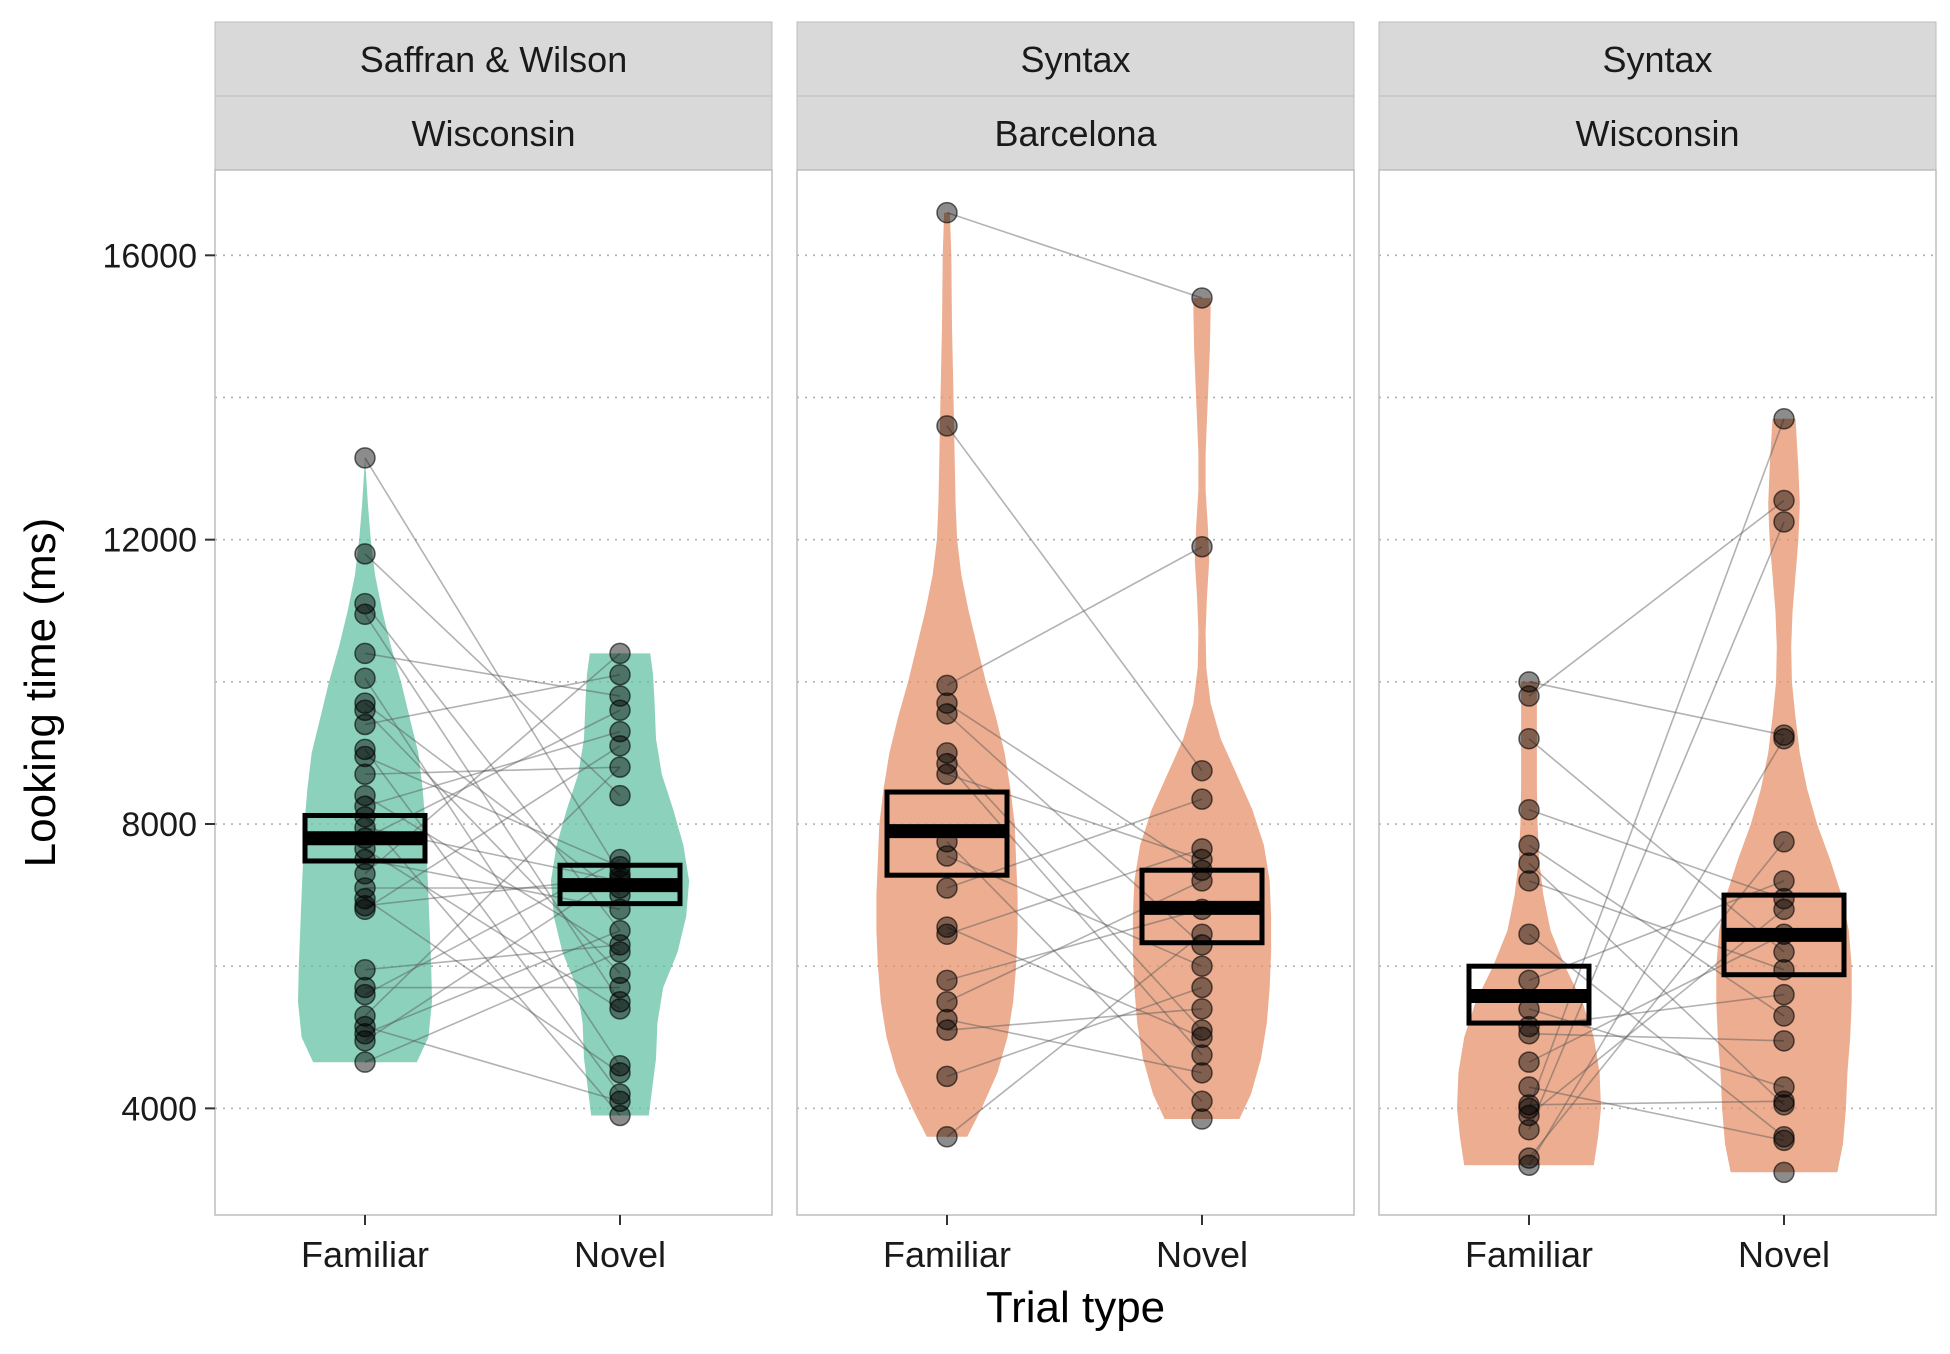 This screenshot has height=1354, width=1950. Describe the element at coordinates (1784, 795) in the screenshot. I see `violin-novel` at that location.